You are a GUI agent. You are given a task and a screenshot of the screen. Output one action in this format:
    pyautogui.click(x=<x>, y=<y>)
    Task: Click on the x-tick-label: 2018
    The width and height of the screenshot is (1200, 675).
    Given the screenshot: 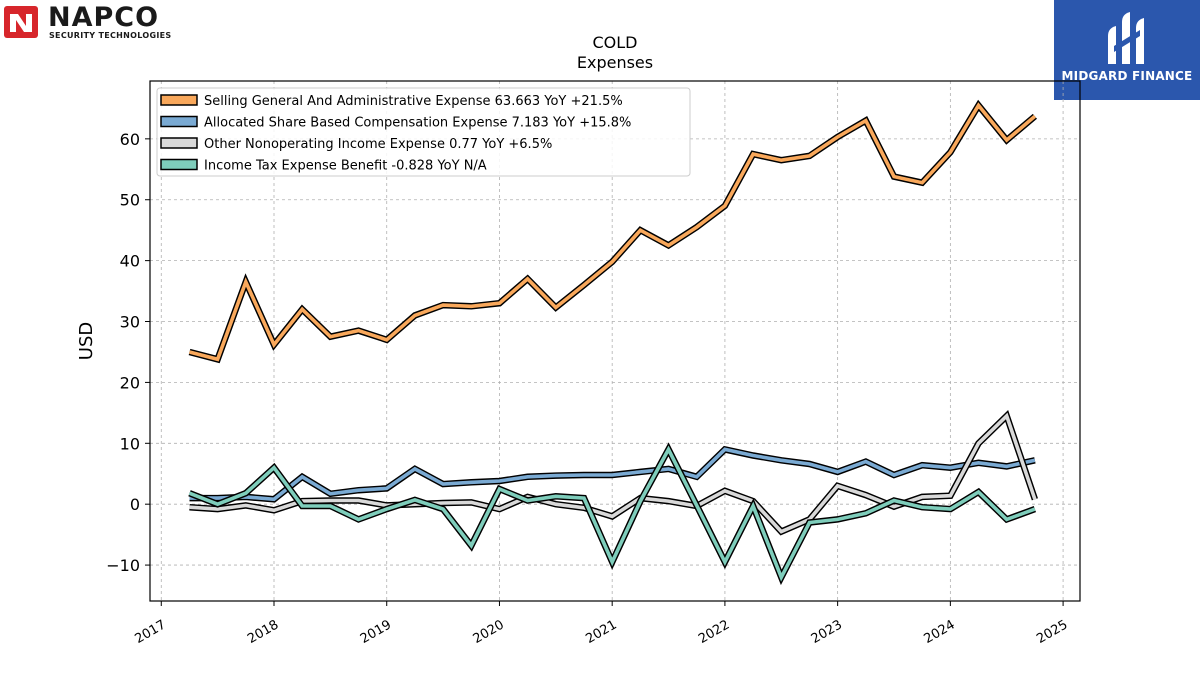 What is the action you would take?
    pyautogui.click(x=263, y=632)
    